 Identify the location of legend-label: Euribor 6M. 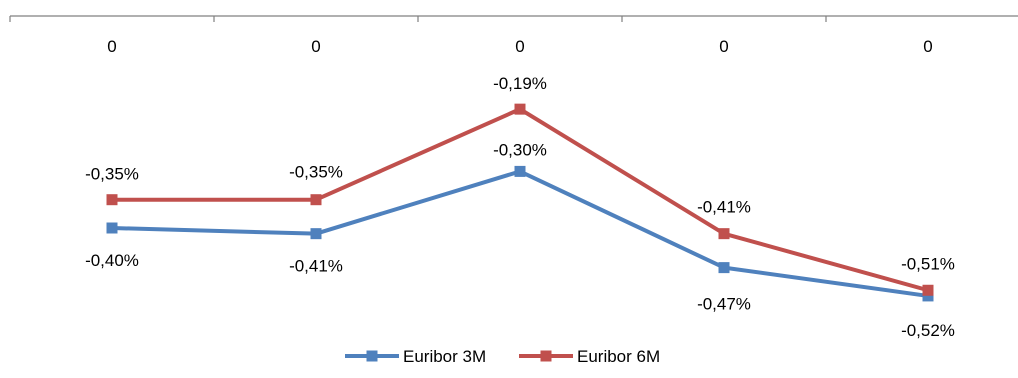
(618, 356).